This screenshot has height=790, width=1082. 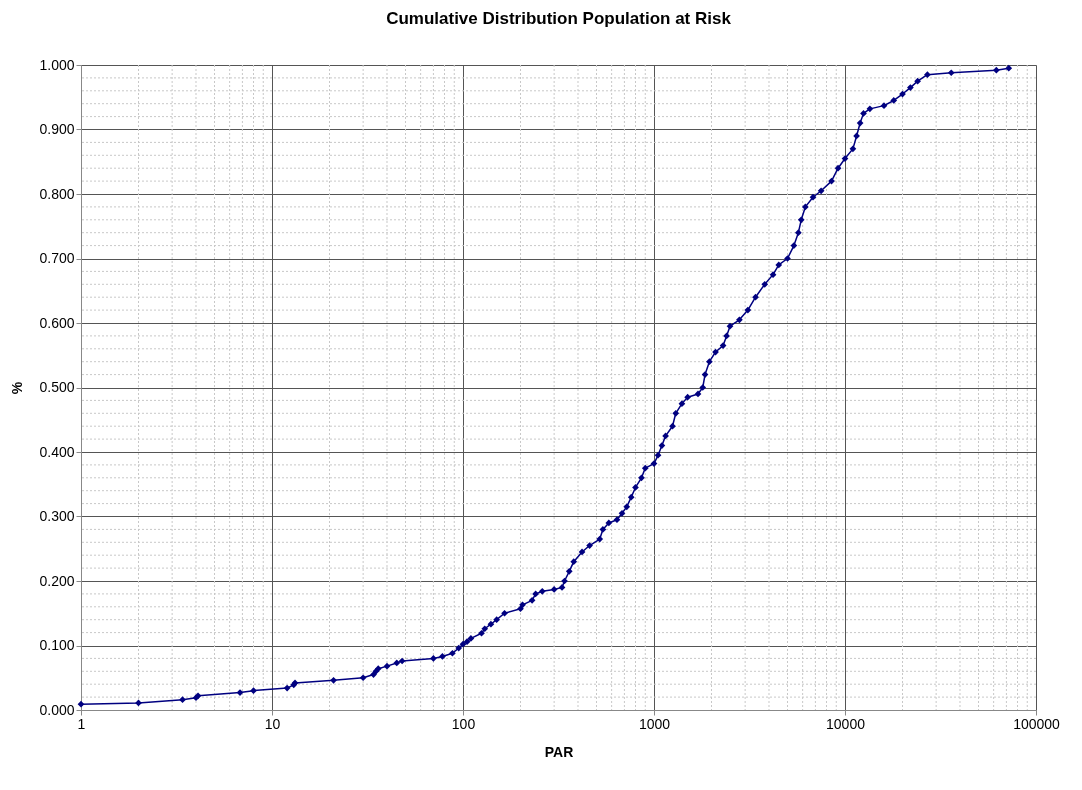 What do you see at coordinates (17, 388) in the screenshot?
I see `y-axis-title: %` at bounding box center [17, 388].